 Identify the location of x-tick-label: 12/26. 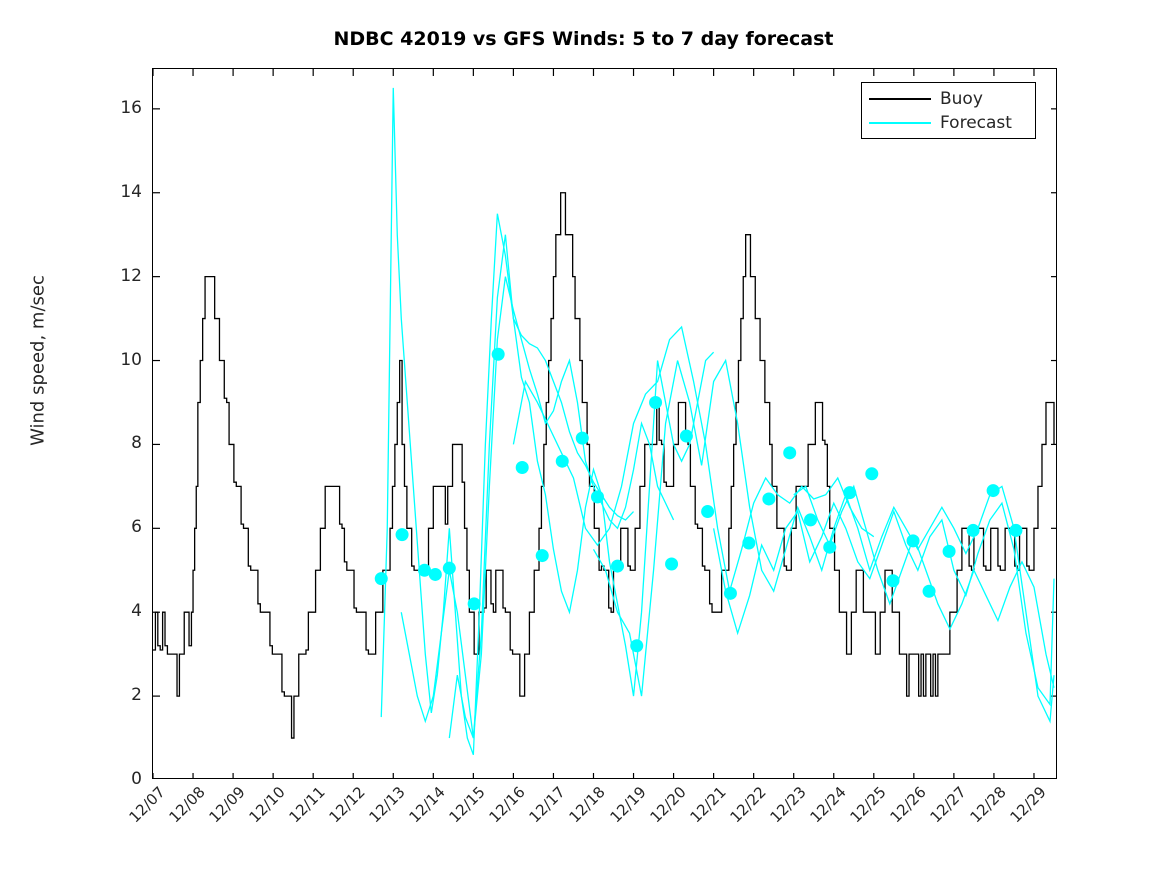
(908, 805).